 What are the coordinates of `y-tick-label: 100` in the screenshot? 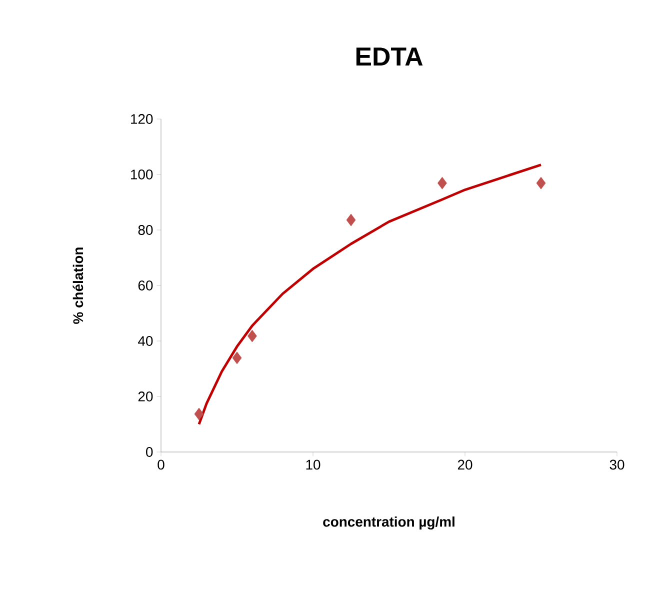 It's located at (142, 175).